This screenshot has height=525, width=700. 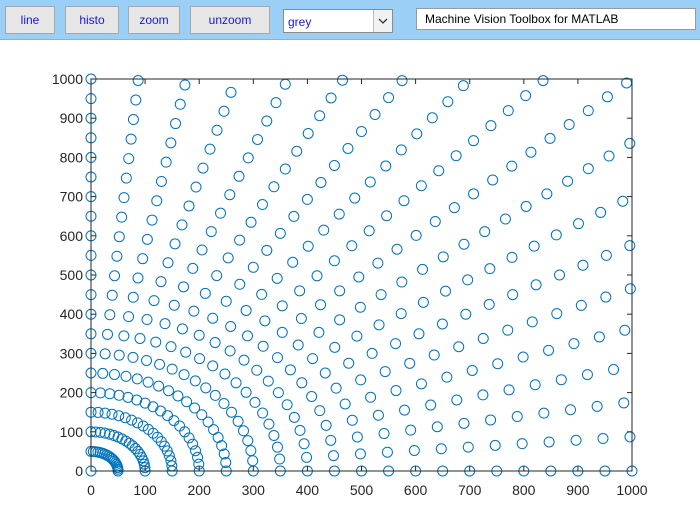 What do you see at coordinates (30, 20) in the screenshot?
I see `line-button: line` at bounding box center [30, 20].